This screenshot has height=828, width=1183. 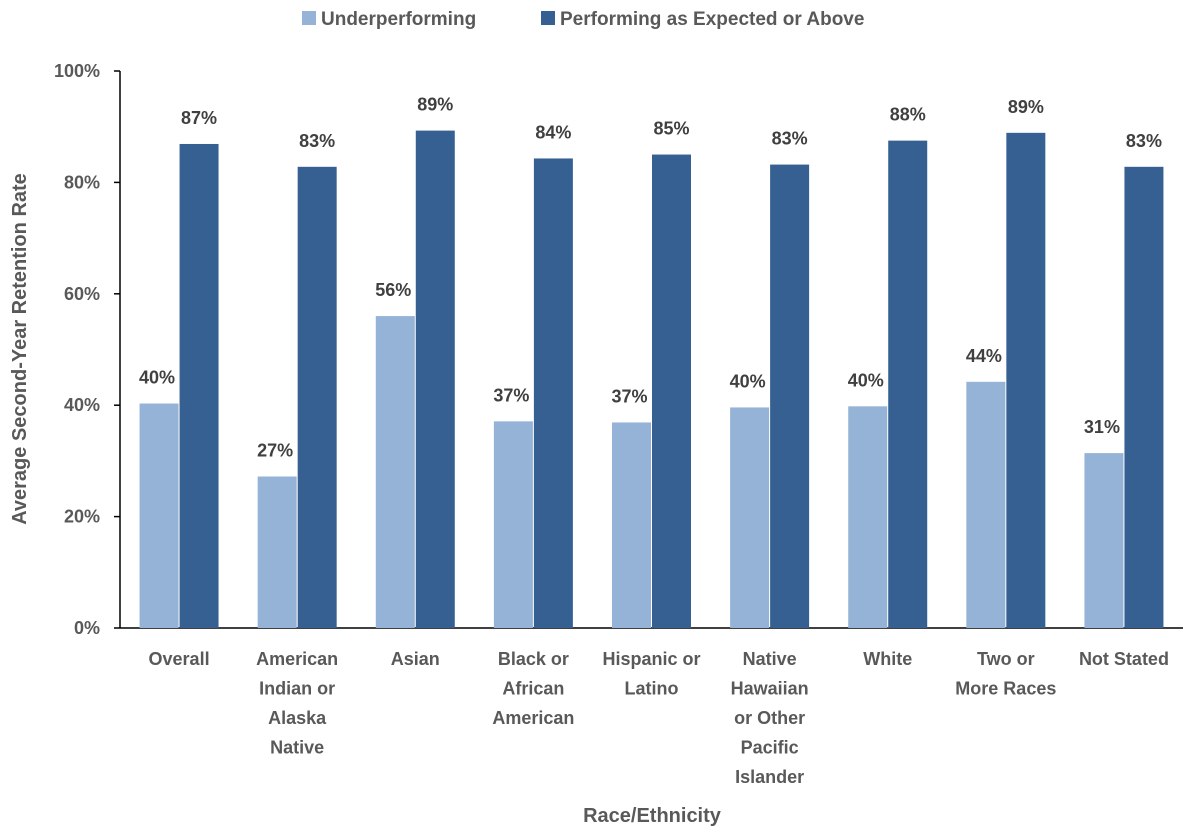 I want to click on data-label: 88%, so click(x=908, y=115).